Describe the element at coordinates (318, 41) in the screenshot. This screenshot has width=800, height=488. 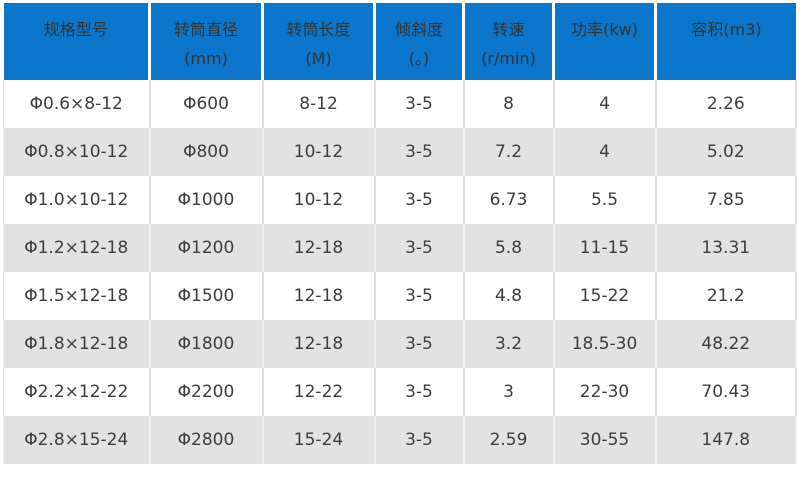
I see `column-header-drum-length: 转筒长度 (M)` at that location.